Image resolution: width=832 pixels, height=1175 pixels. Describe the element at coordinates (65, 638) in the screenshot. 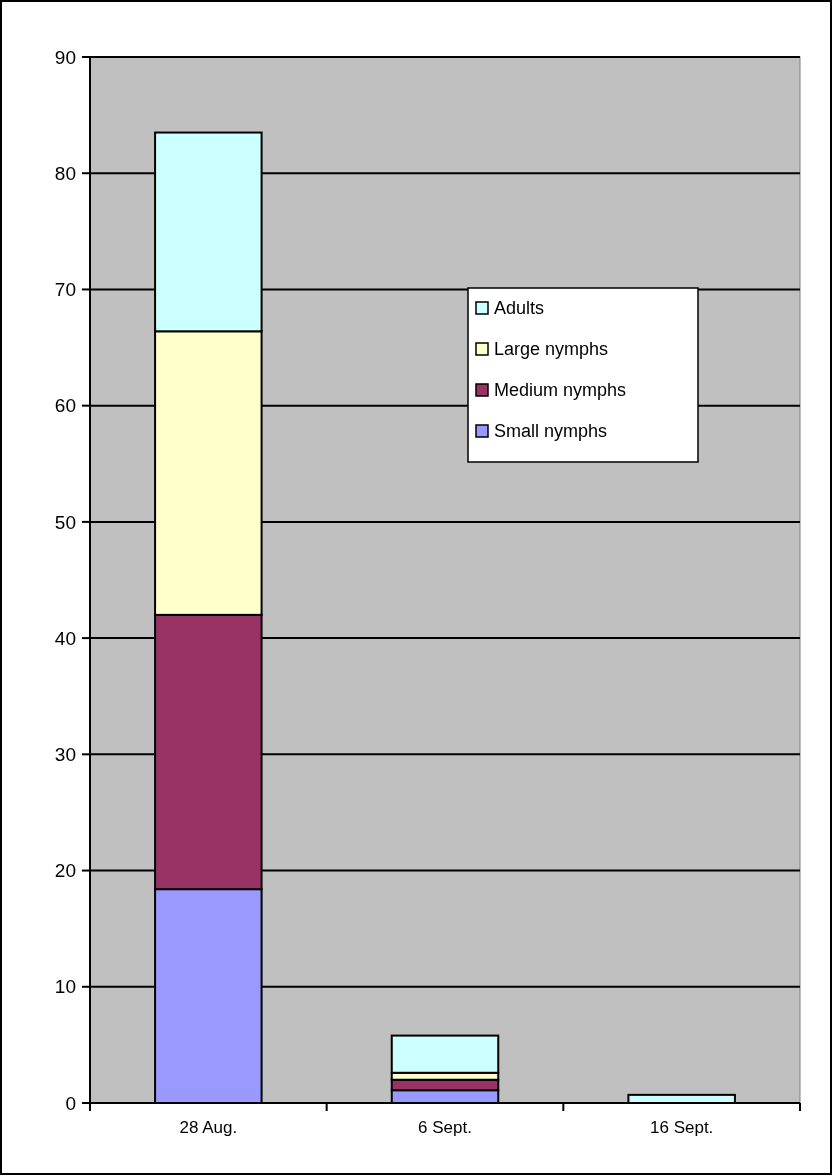

I see `y-tick-label: 40` at that location.